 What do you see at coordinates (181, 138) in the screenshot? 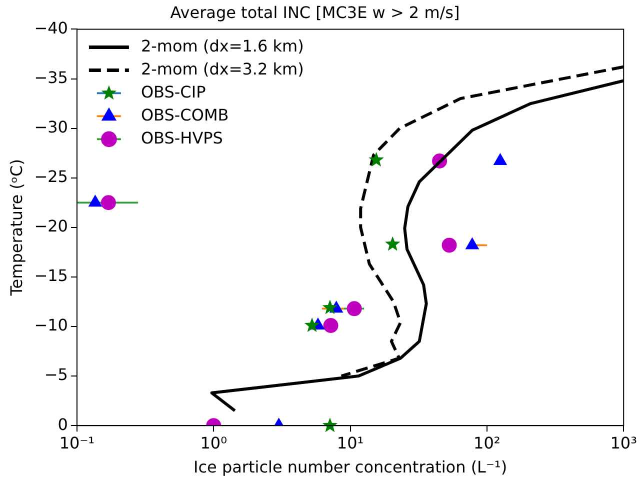
I see `legend-label: OBS-HVPS` at bounding box center [181, 138].